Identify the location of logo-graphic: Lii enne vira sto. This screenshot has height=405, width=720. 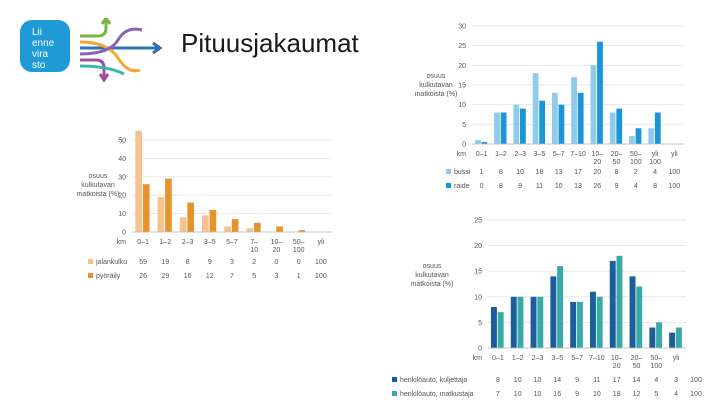
(91, 49).